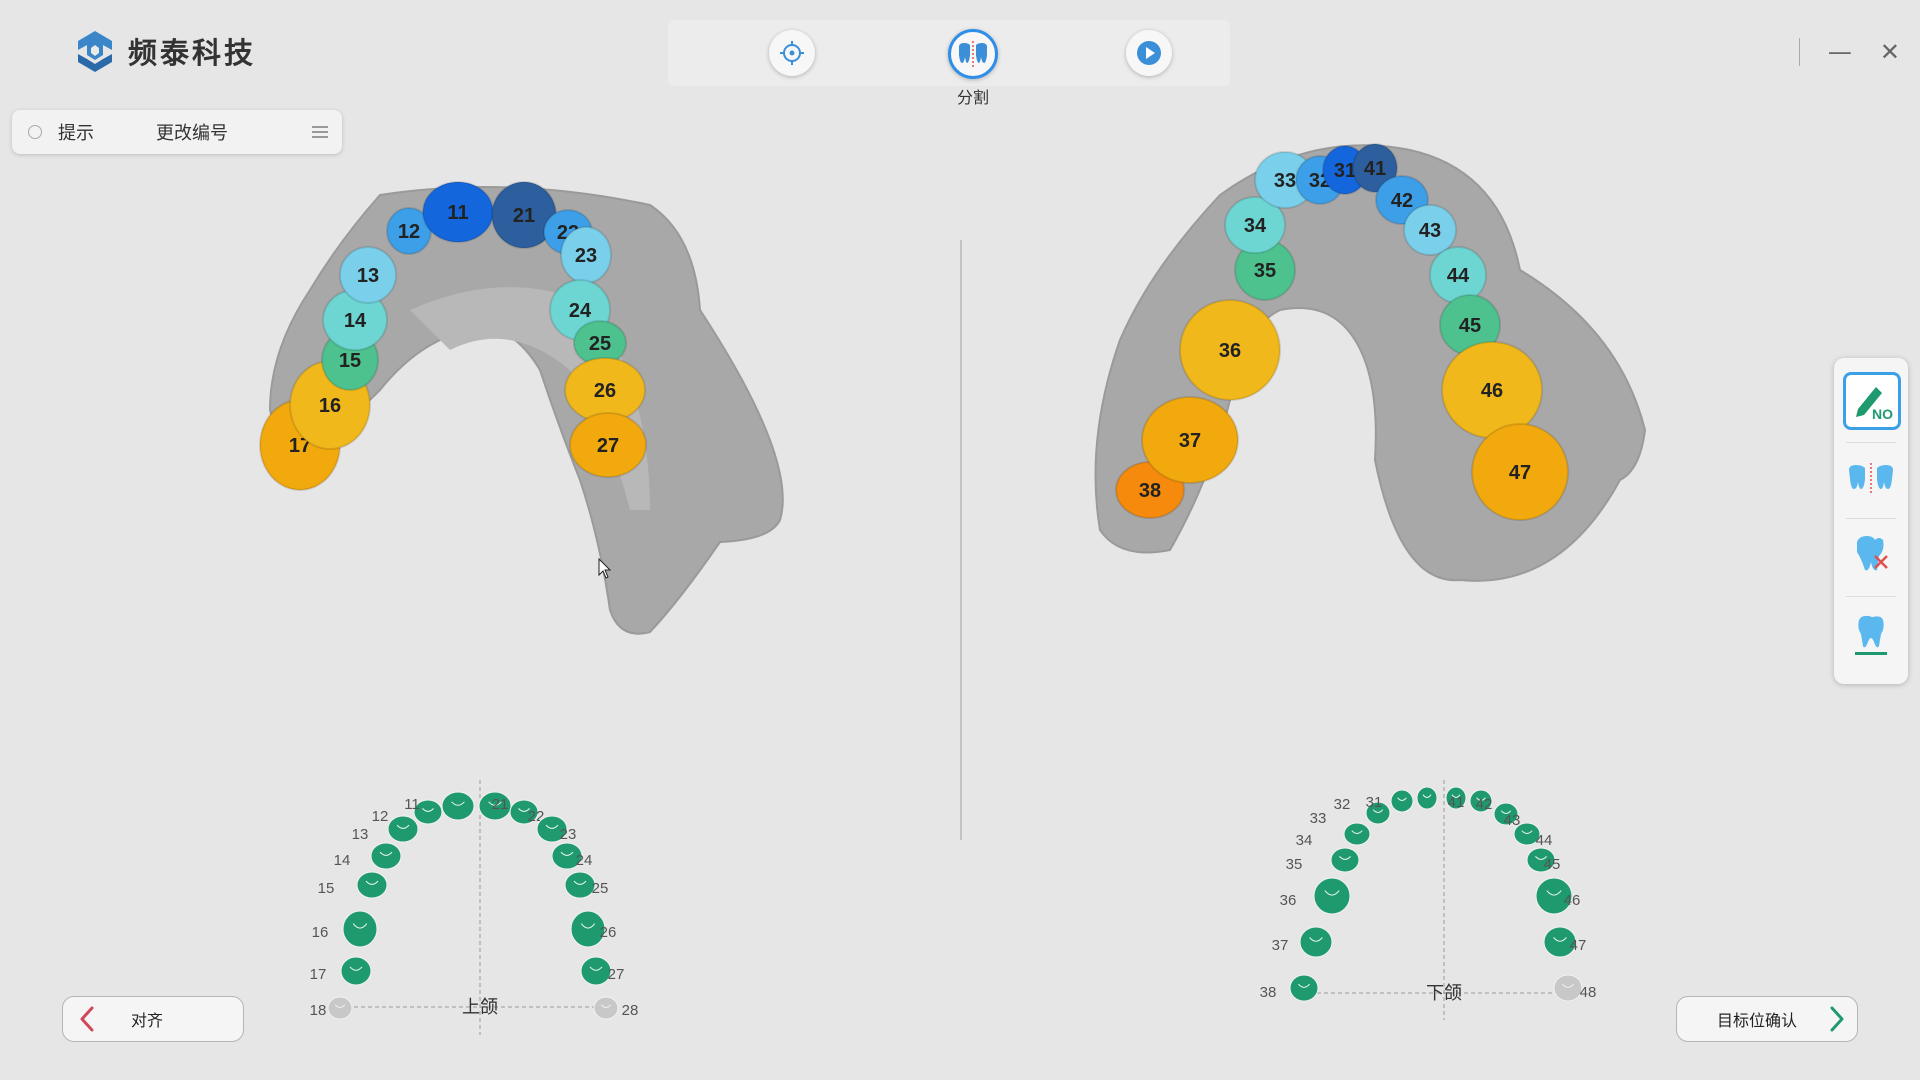 Image resolution: width=1920 pixels, height=1080 pixels. I want to click on segment-button, so click(973, 54).